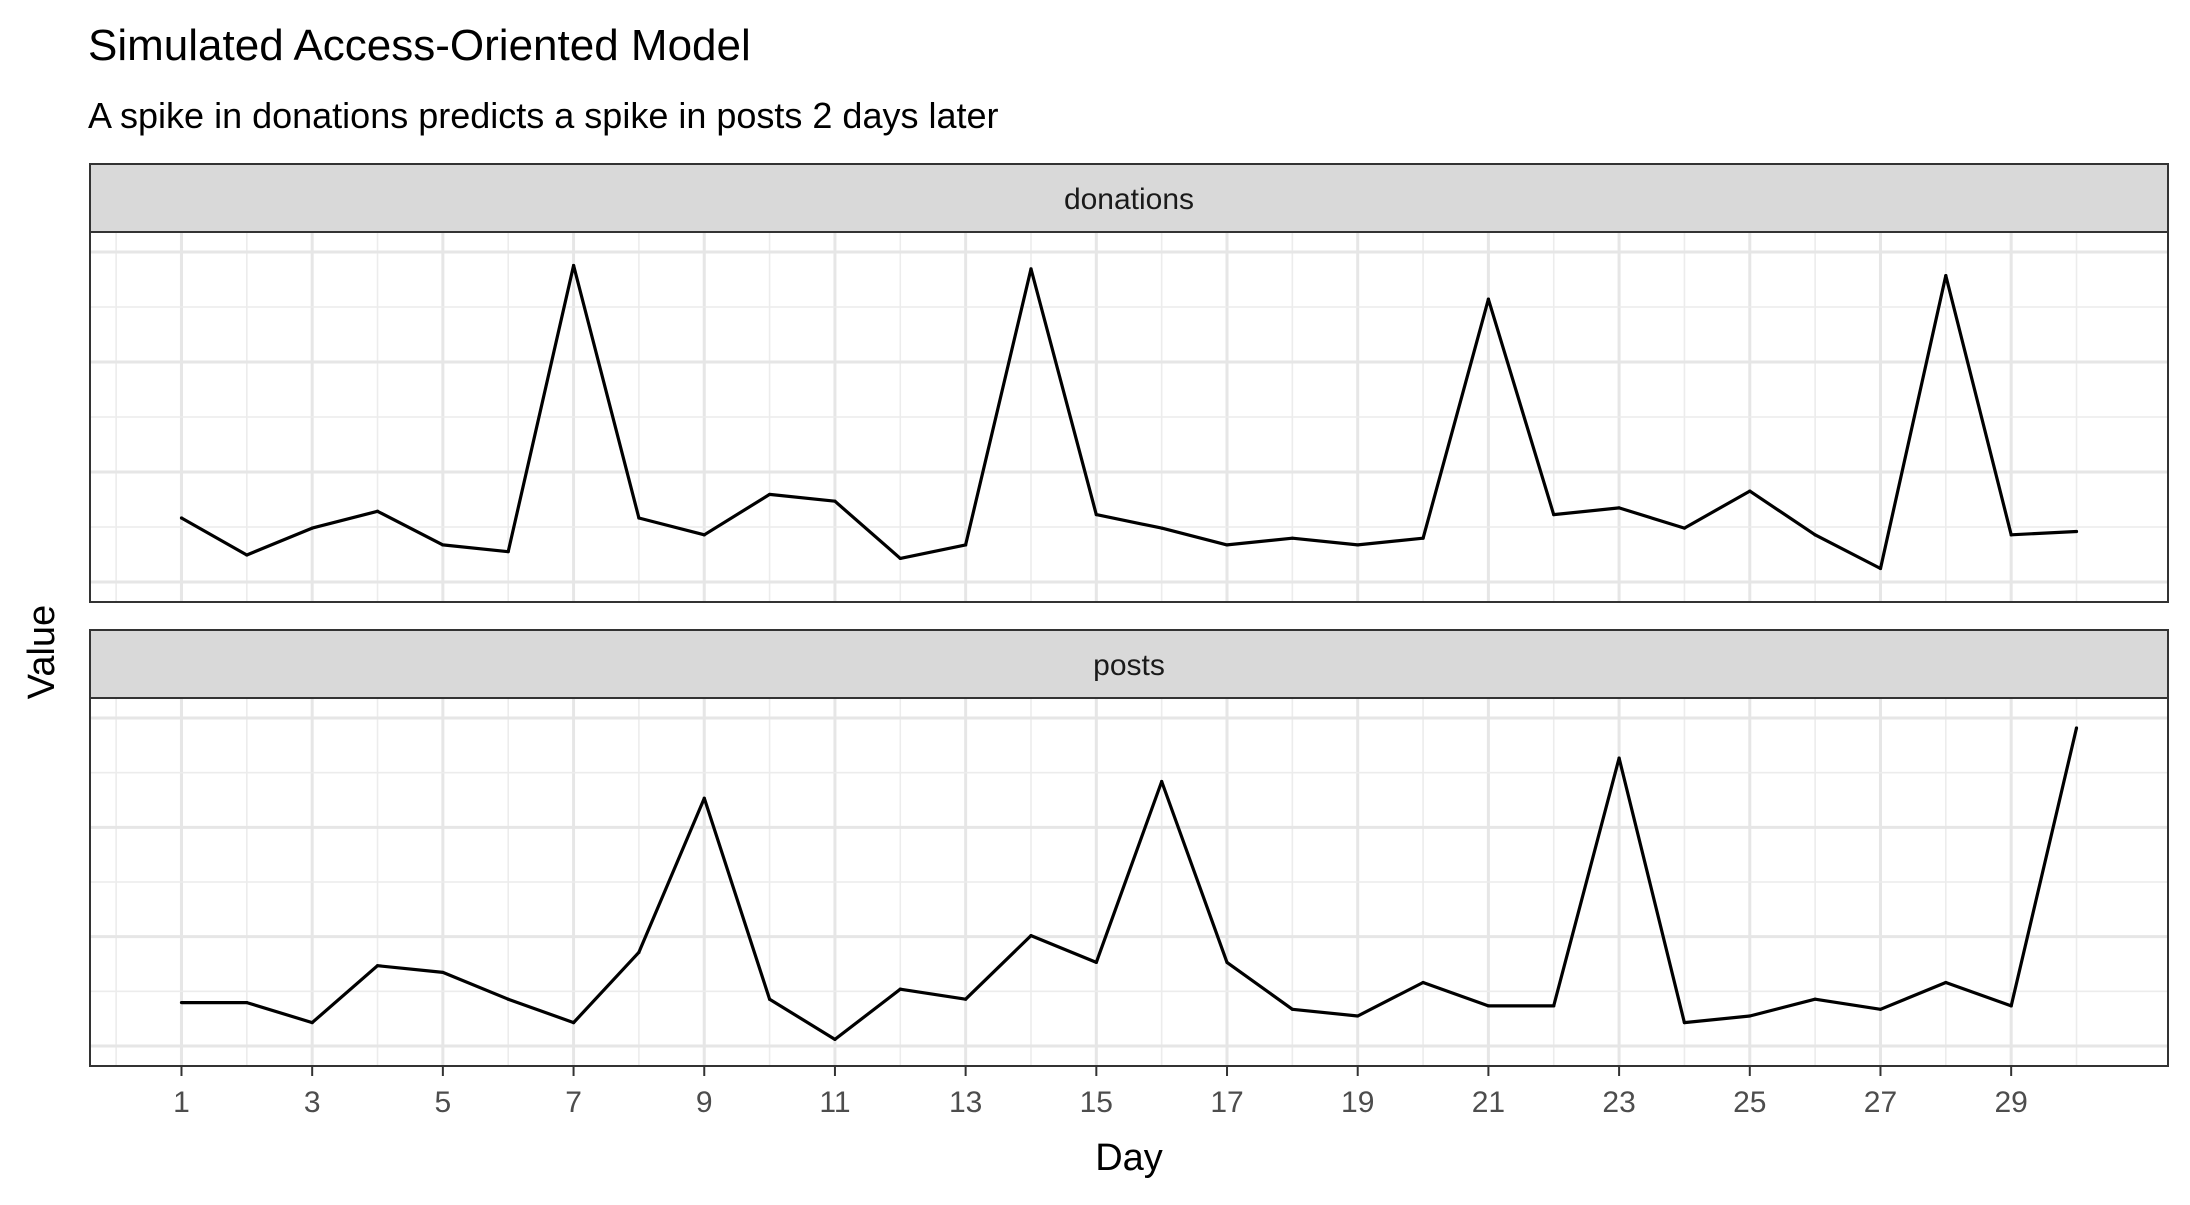  I want to click on facet-strip-label: posts, so click(1129, 665).